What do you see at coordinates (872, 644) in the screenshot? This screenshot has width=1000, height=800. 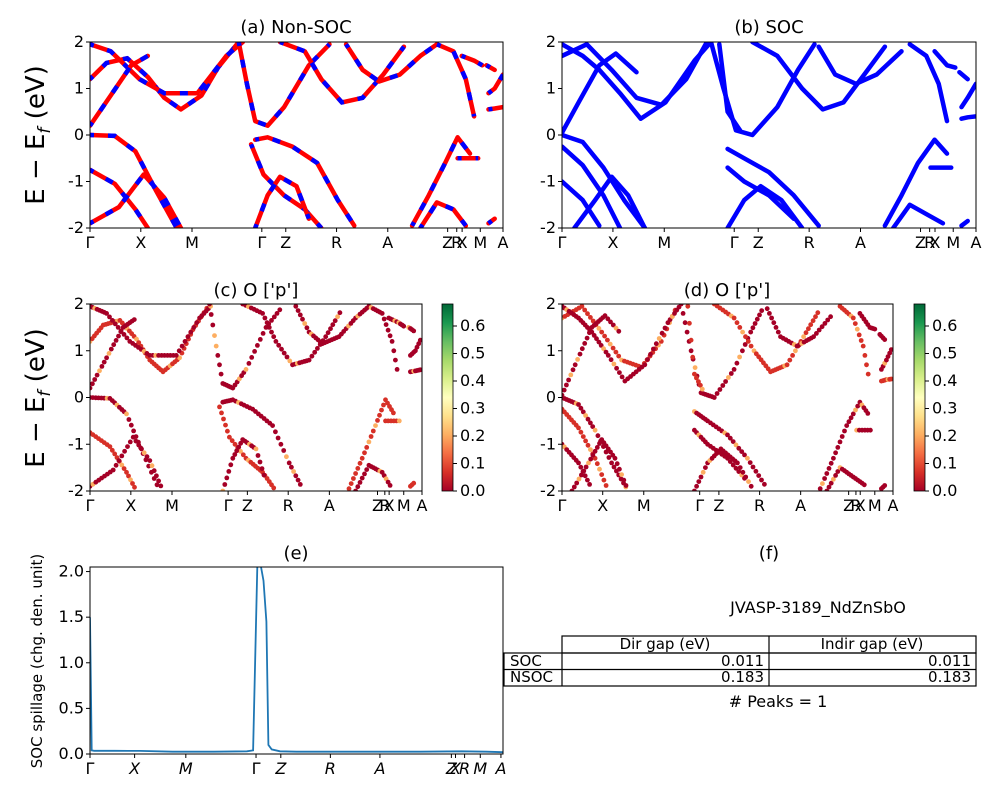 I see `col-header-indir-gap: Indir gap (eV)` at bounding box center [872, 644].